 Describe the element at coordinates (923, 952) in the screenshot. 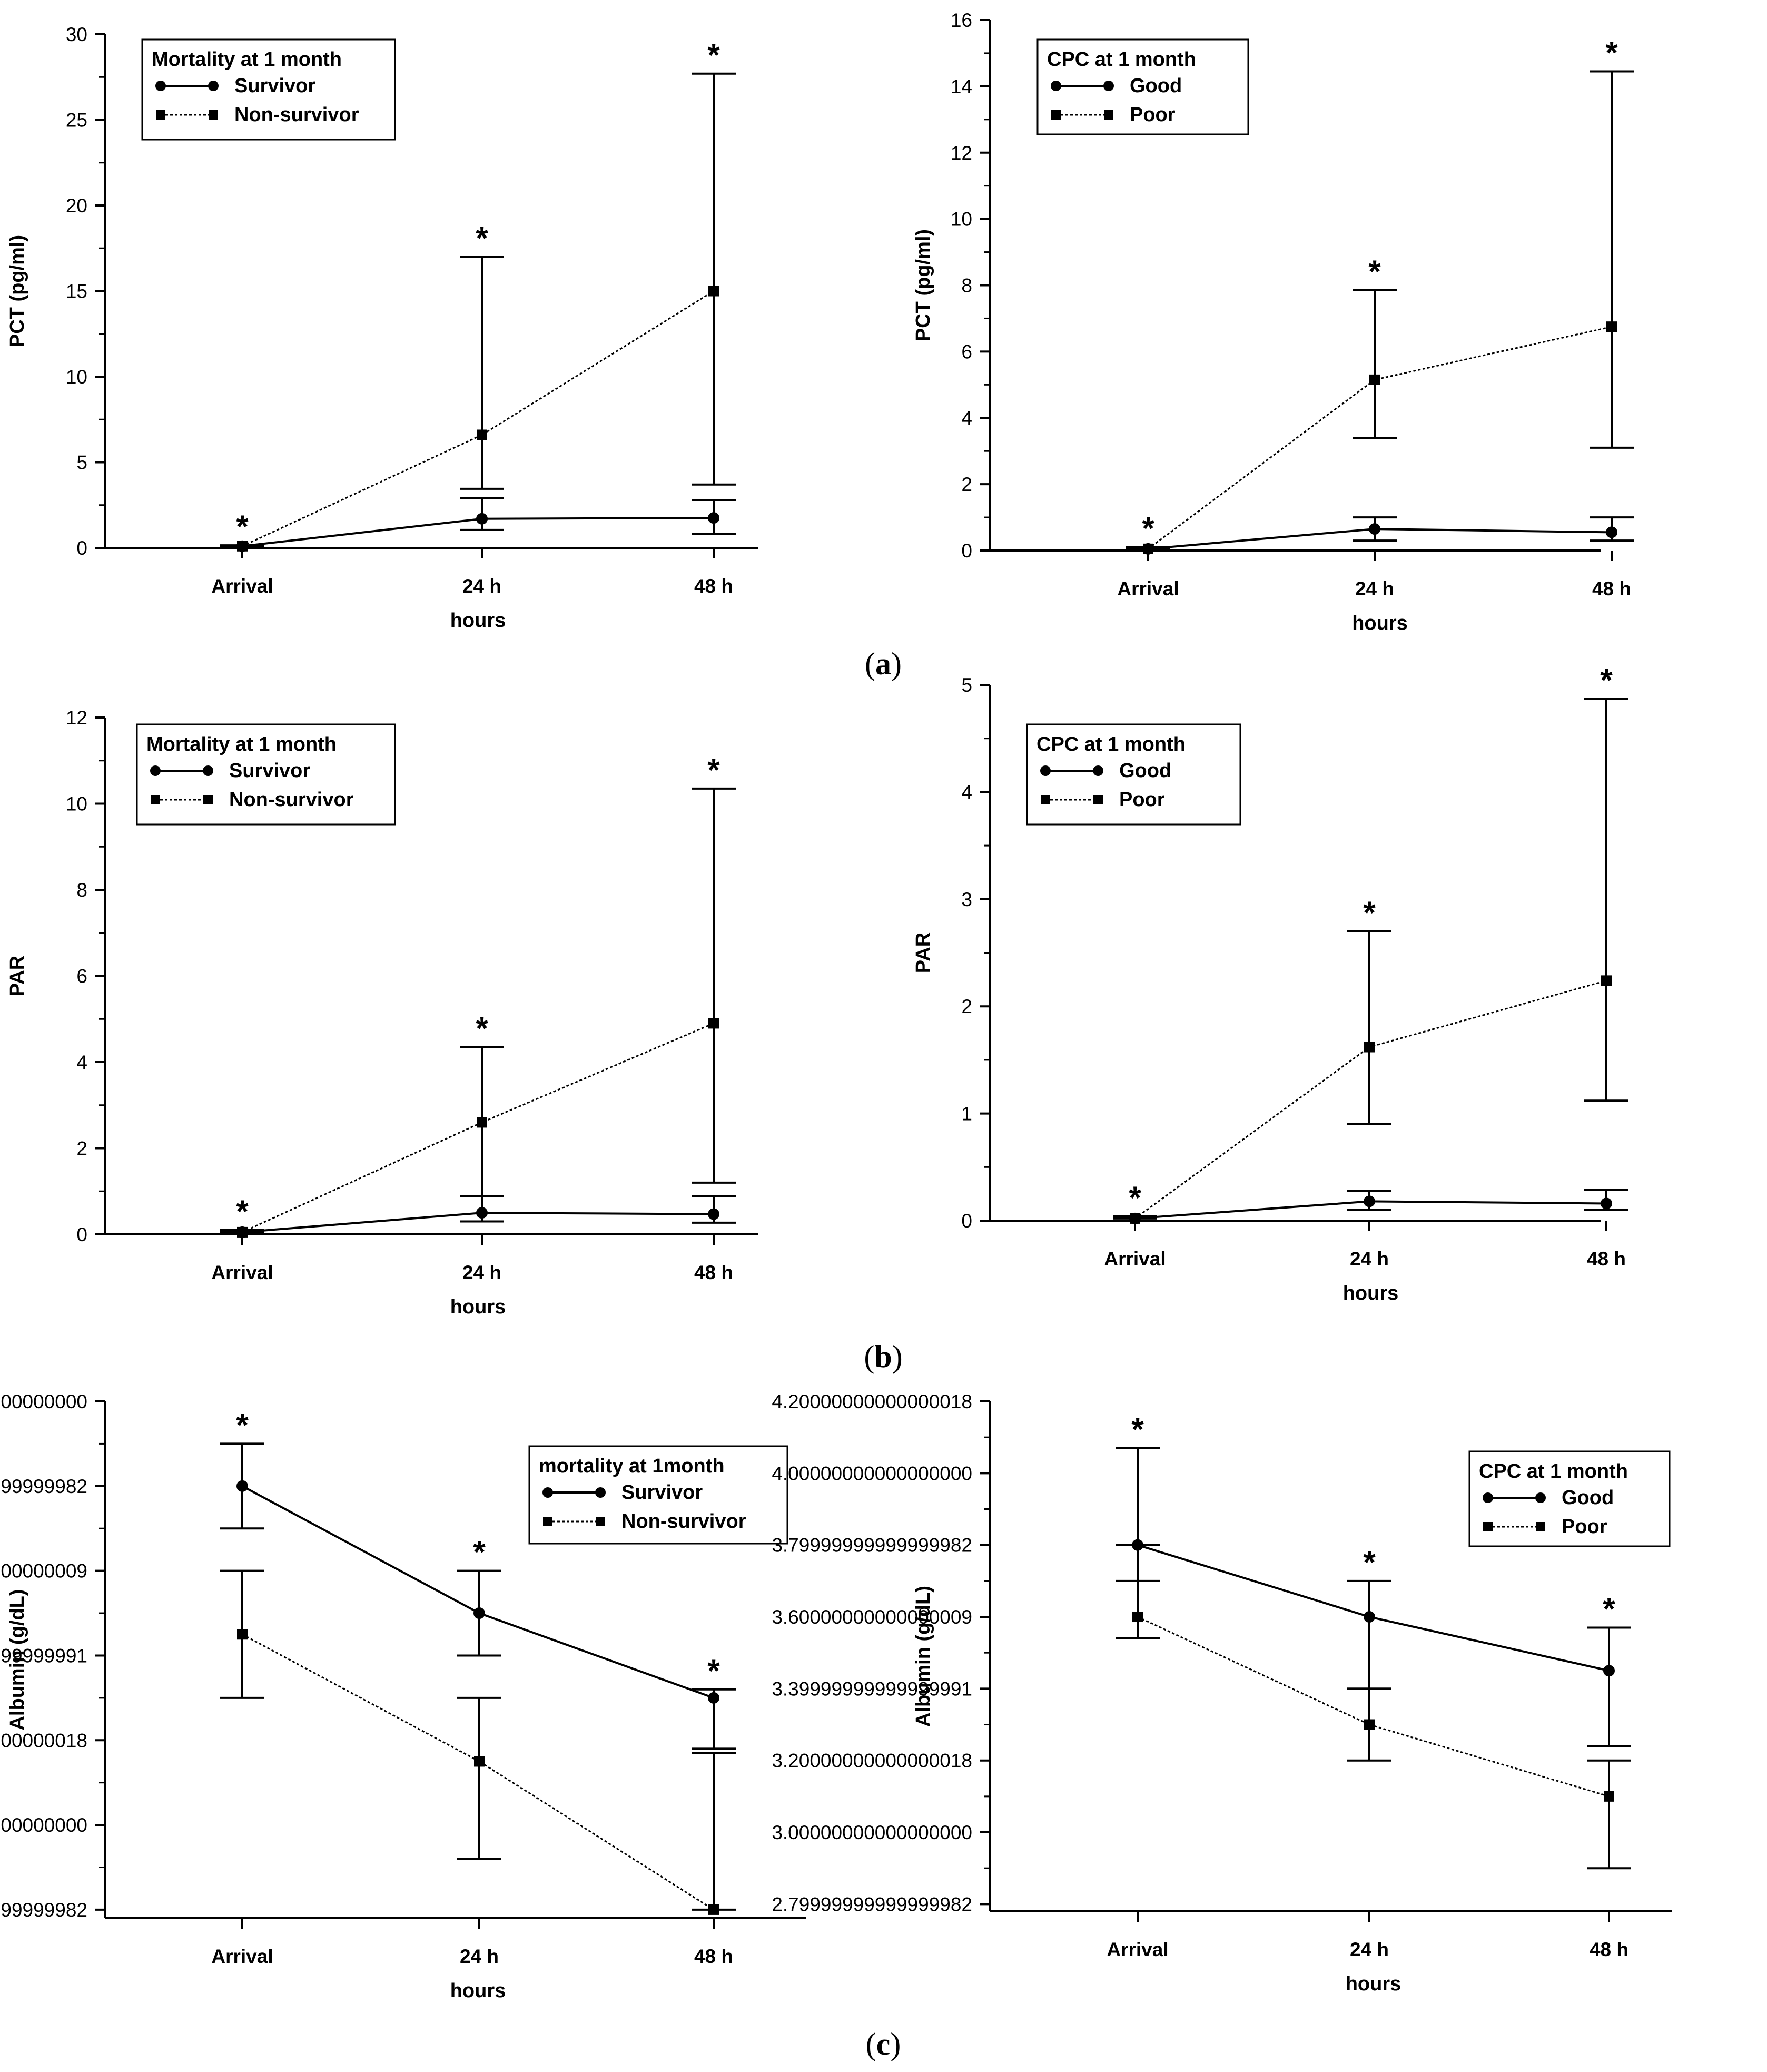

I see `y-axis-title: PAR` at that location.